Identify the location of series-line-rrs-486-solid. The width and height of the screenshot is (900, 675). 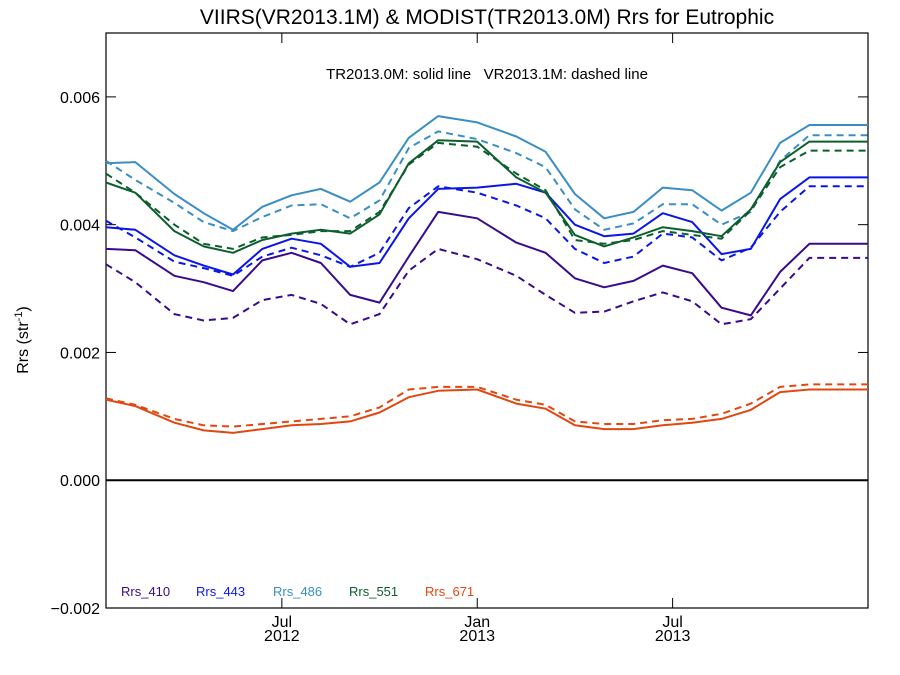
(486, 173).